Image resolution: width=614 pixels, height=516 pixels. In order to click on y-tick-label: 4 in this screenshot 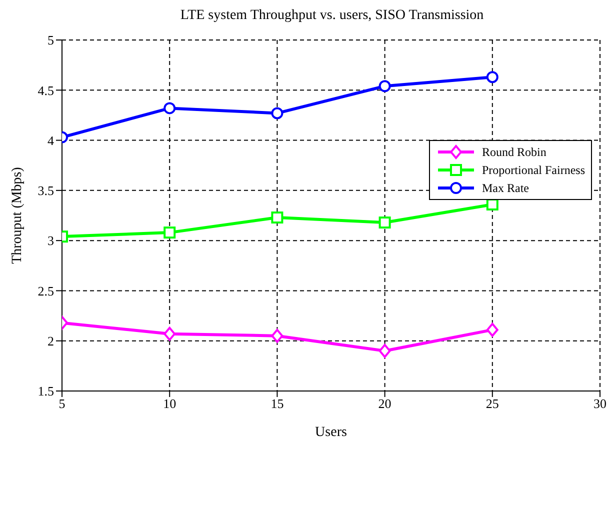, I will do `click(51, 140)`.